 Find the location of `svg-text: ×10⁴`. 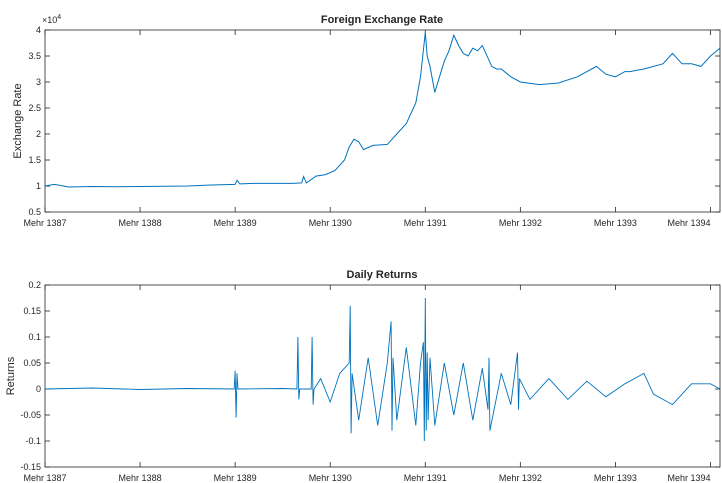

svg-text: ×10⁴ is located at coordinates (51, 19).